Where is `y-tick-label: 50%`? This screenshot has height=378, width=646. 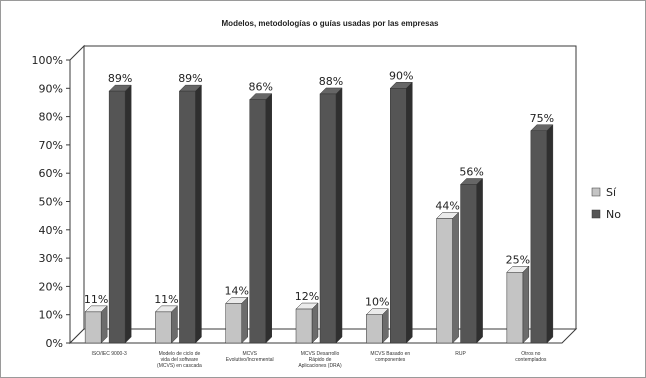 y-tick-label: 50% is located at coordinates (51, 202).